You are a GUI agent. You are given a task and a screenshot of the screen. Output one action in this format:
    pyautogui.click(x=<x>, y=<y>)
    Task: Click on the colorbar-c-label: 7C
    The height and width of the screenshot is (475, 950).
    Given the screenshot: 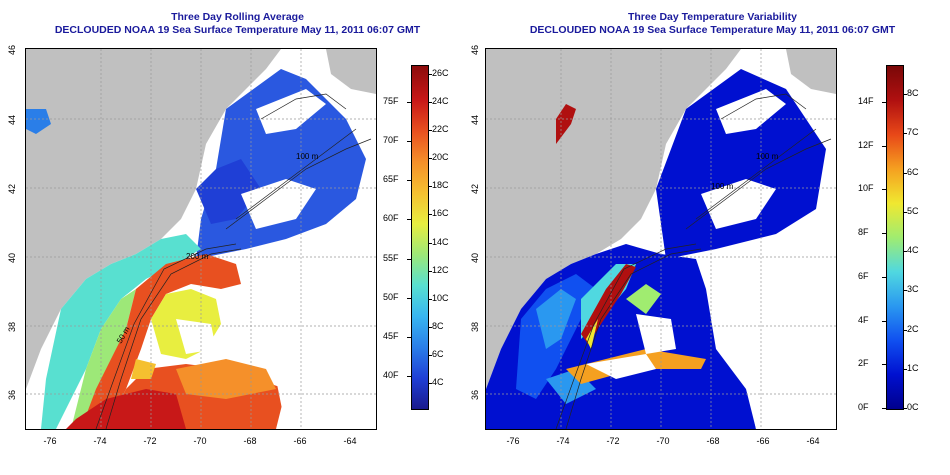 What is the action you would take?
    pyautogui.click(x=913, y=132)
    